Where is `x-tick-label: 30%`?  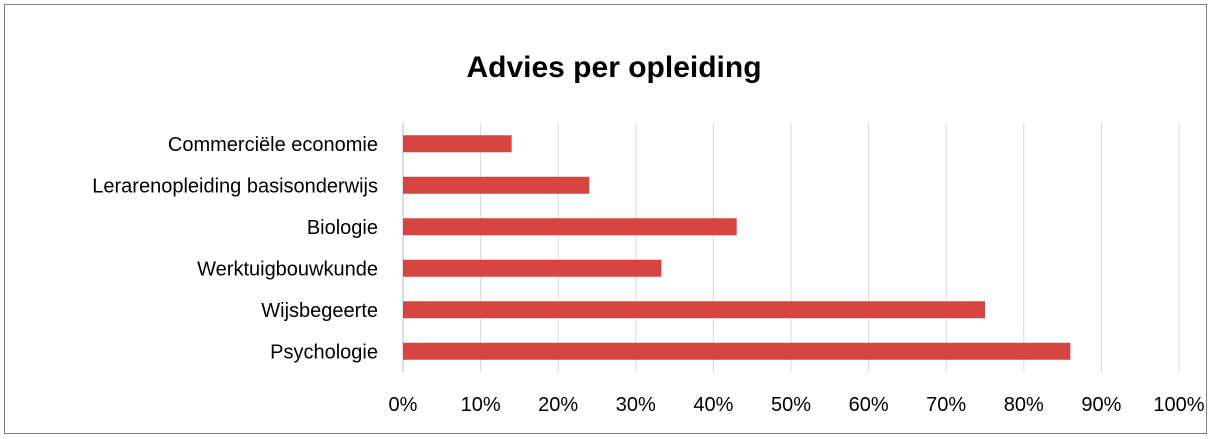 x-tick-label: 30% is located at coordinates (636, 405).